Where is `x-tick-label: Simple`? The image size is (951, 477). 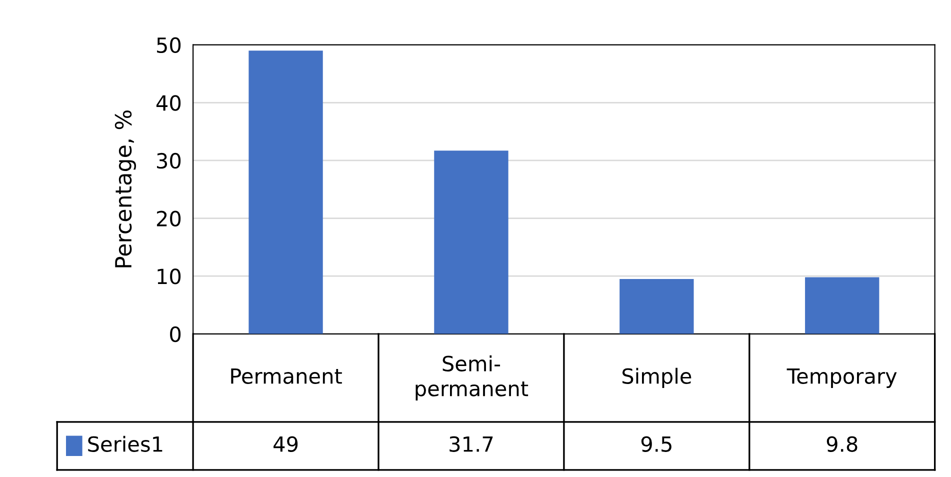 x-tick-label: Simple is located at coordinates (657, 378).